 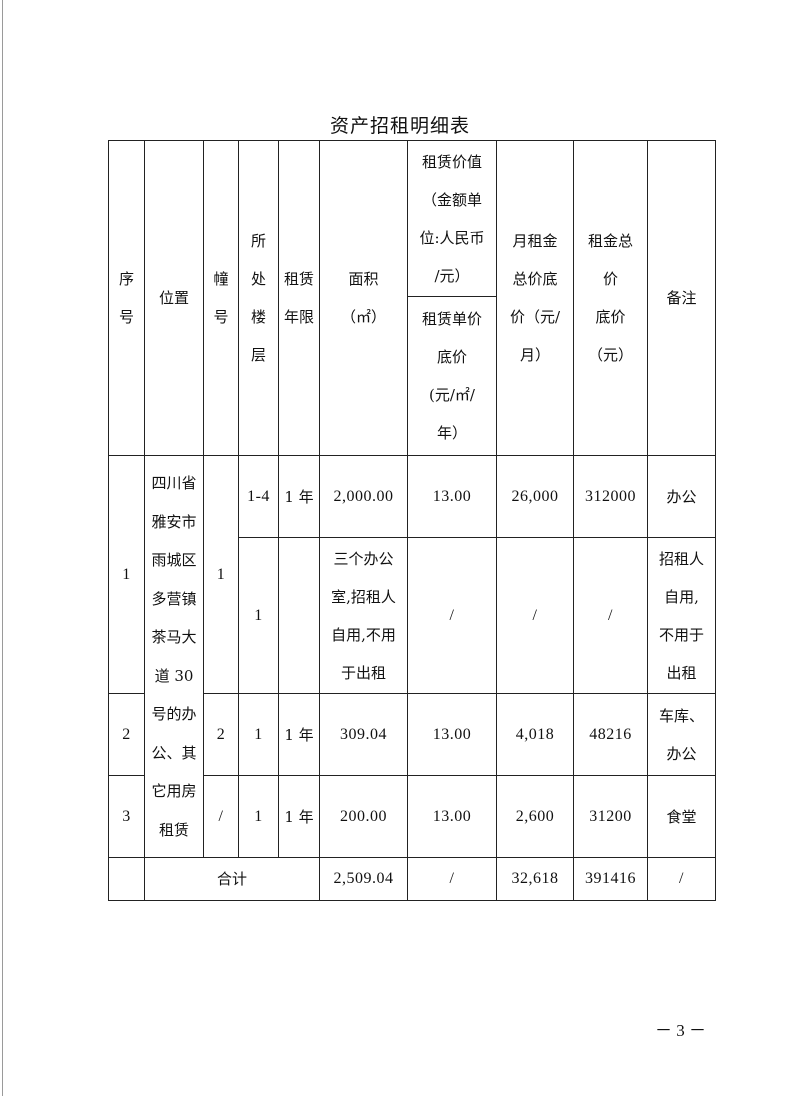 What do you see at coordinates (681, 734) in the screenshot?
I see `cell-remark: 车库、 办公` at bounding box center [681, 734].